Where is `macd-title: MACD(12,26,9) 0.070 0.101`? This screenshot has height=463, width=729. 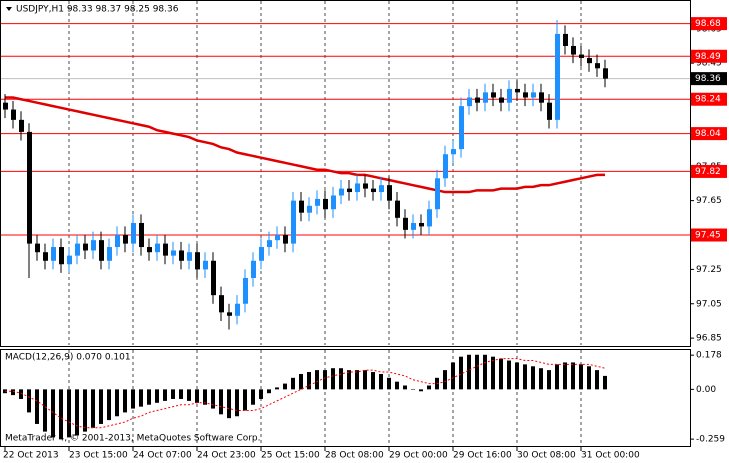 macd-title: MACD(12,26,9) 0.070 0.101 is located at coordinates (68, 358).